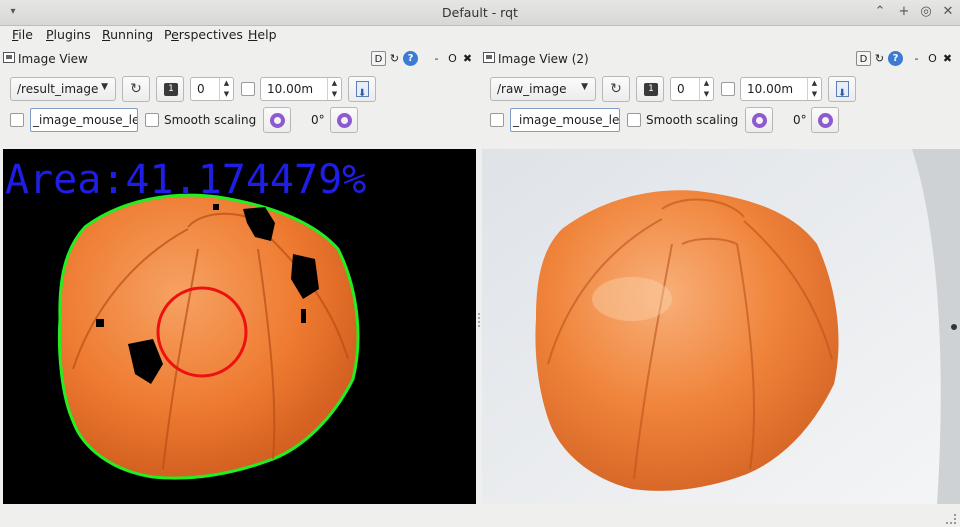  I want to click on topic-combo-value: /raw_image, so click(532, 89).